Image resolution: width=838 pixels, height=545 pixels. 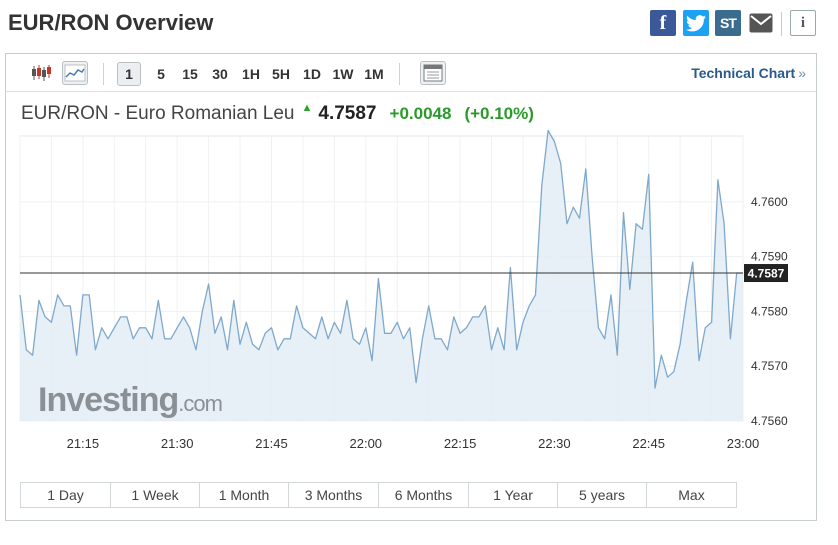 What do you see at coordinates (728, 23) in the screenshot?
I see `stocktwits-icon: ST` at bounding box center [728, 23].